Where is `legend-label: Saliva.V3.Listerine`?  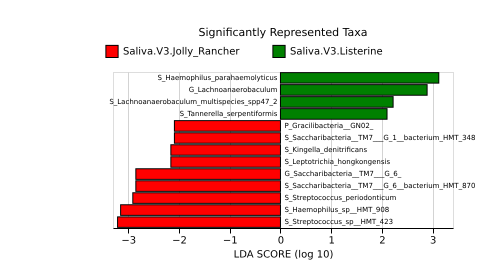 legend-label: Saliva.V3.Listerine is located at coordinates (336, 52).